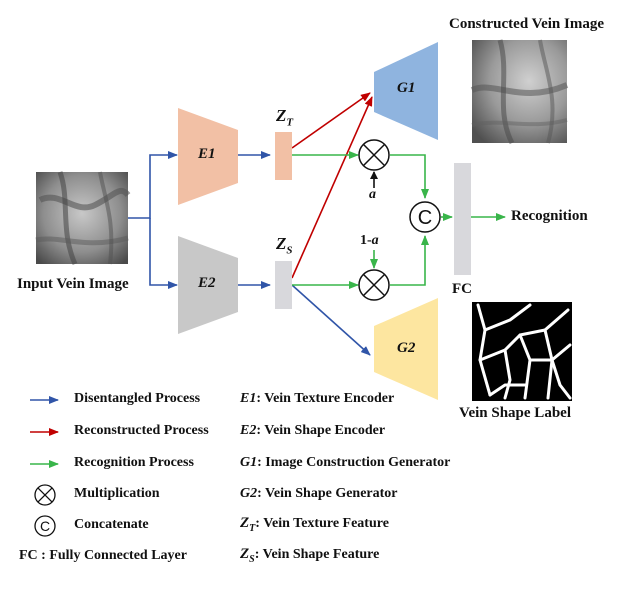  I want to click on constructed-image-title: Constructed Vein Image, so click(527, 24).